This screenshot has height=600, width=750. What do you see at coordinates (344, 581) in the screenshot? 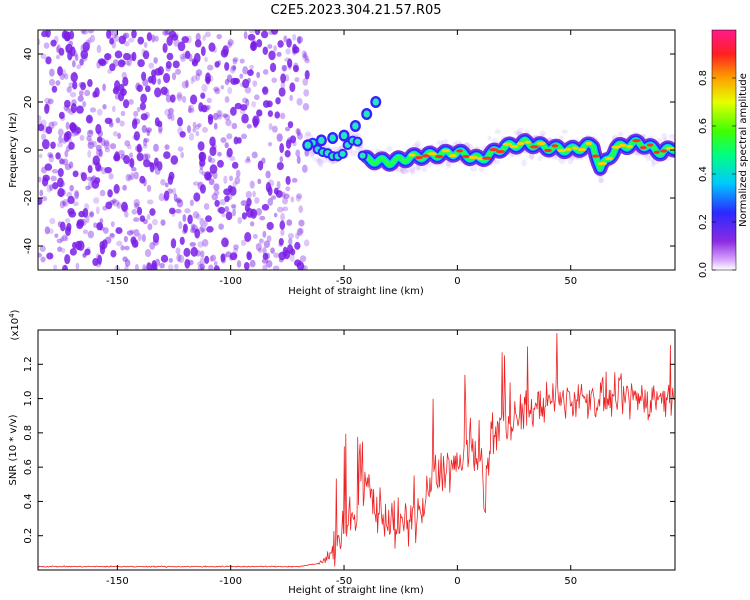
I see `x-tick-label: -50` at bounding box center [344, 581].